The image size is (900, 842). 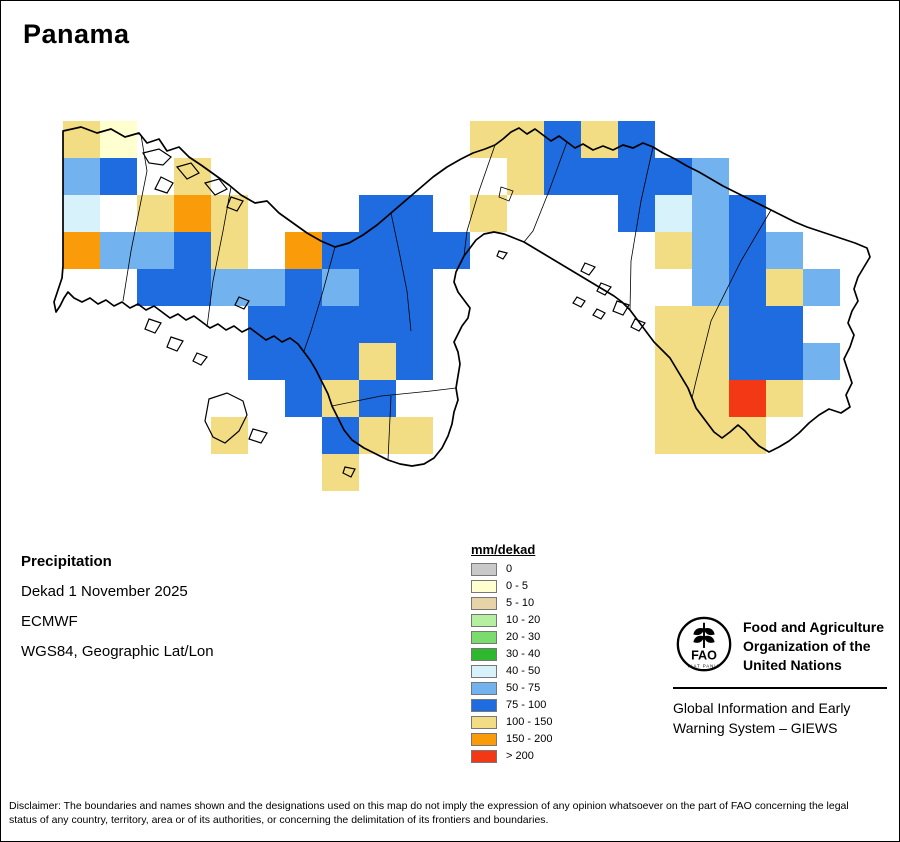 What do you see at coordinates (511, 620) in the screenshot?
I see `legend-entry: 10 - 20` at bounding box center [511, 620].